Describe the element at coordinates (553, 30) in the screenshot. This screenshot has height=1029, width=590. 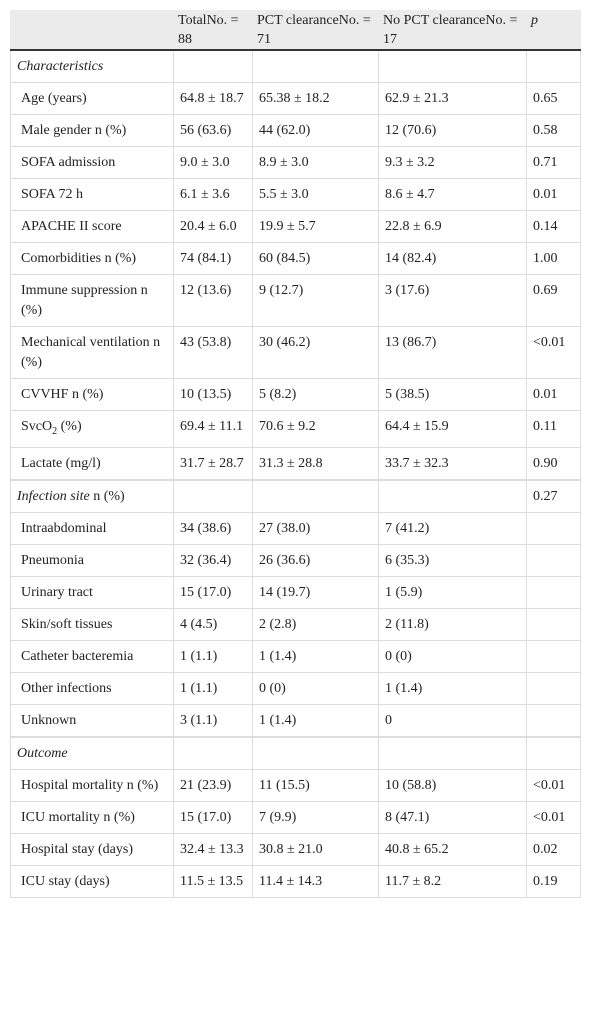
I see `header-cell: p` at that location.